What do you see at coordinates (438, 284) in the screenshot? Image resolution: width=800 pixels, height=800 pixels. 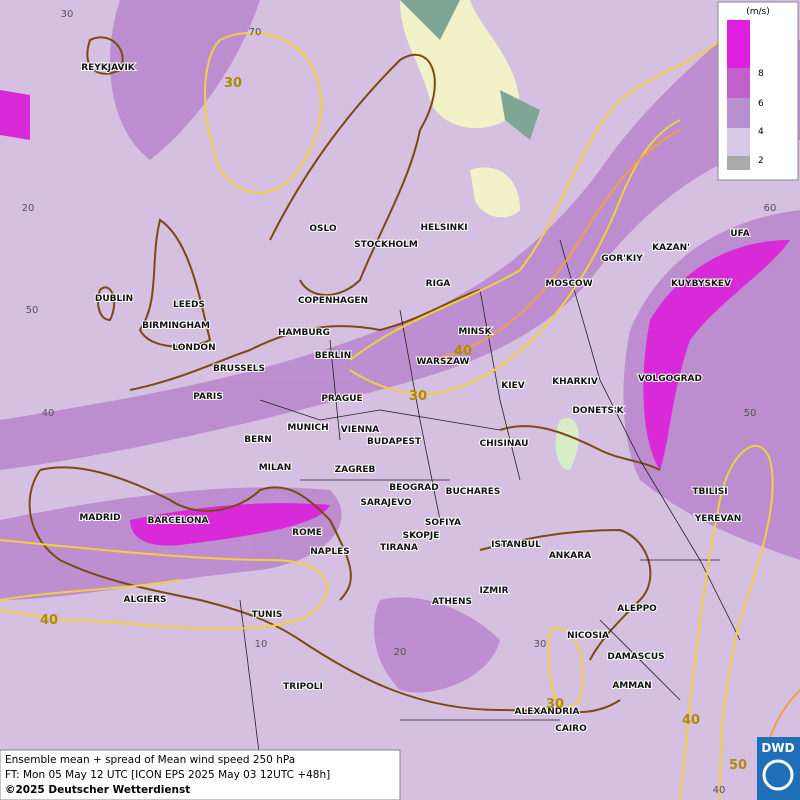 I see `city-label: RIGA` at bounding box center [438, 284].